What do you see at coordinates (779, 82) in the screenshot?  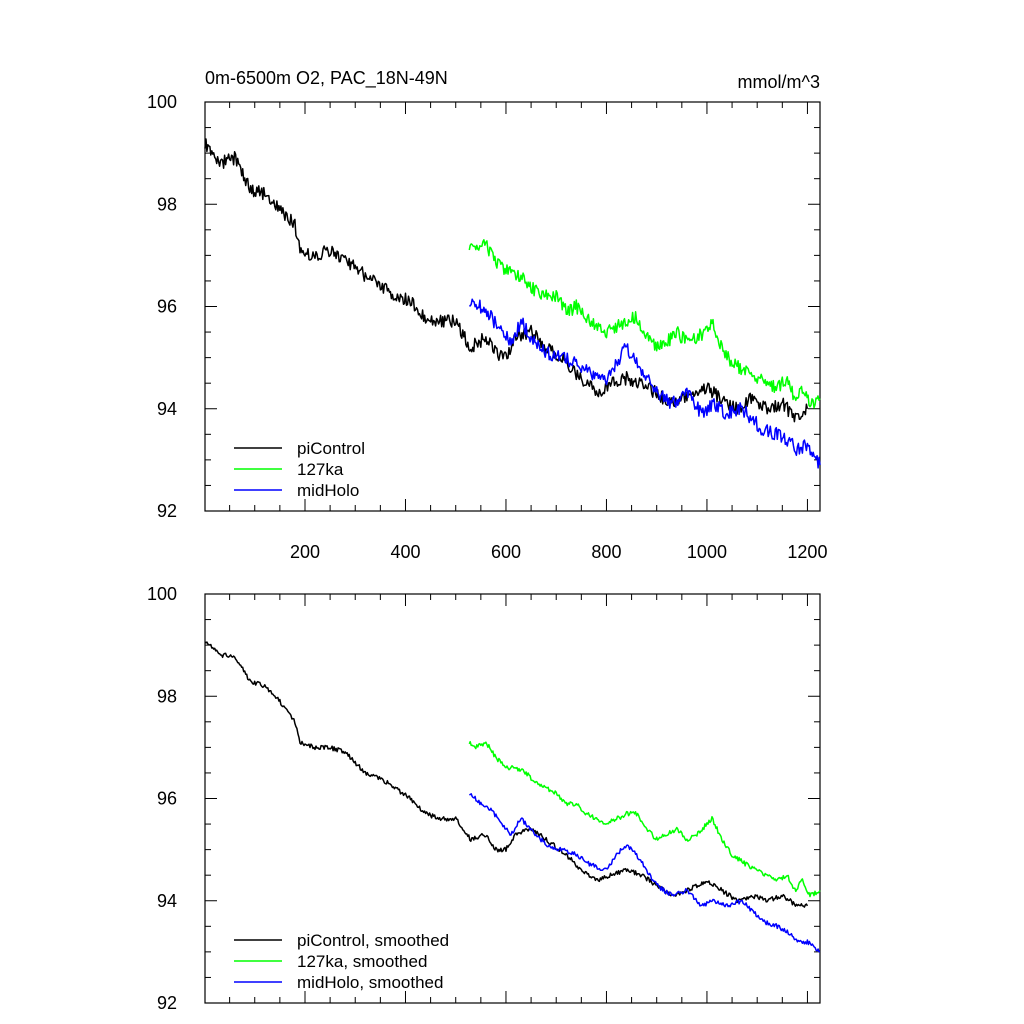 I see `top-panel-units: mmol/m^3` at bounding box center [779, 82].